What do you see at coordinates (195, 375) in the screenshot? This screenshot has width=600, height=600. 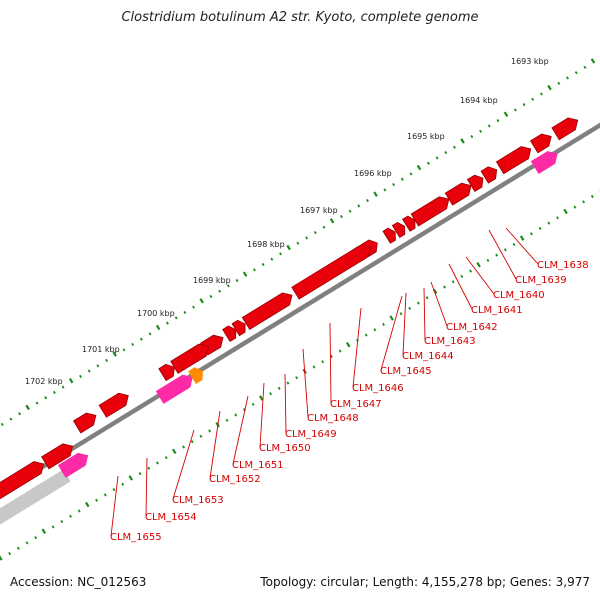 I see `pseudo-arrow` at bounding box center [195, 375].